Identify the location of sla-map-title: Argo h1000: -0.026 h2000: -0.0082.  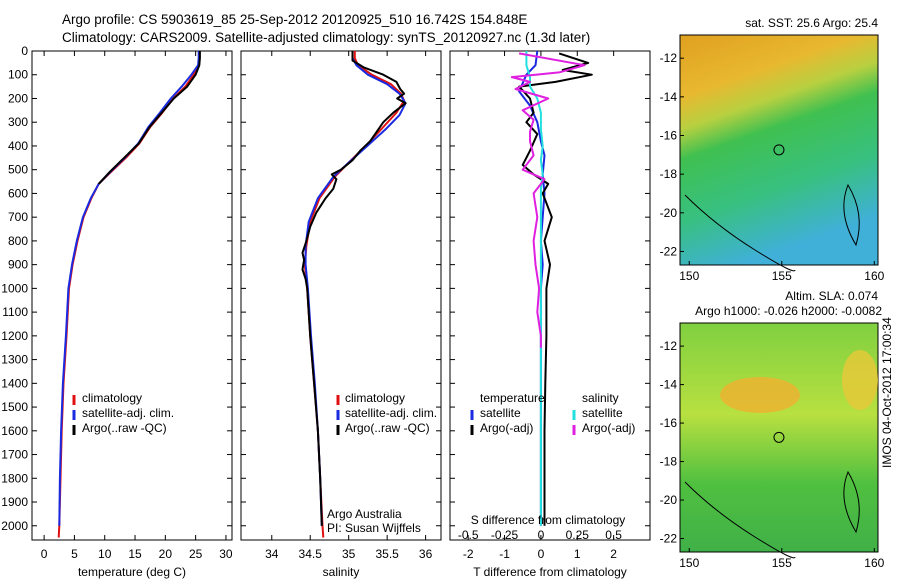
(788, 311).